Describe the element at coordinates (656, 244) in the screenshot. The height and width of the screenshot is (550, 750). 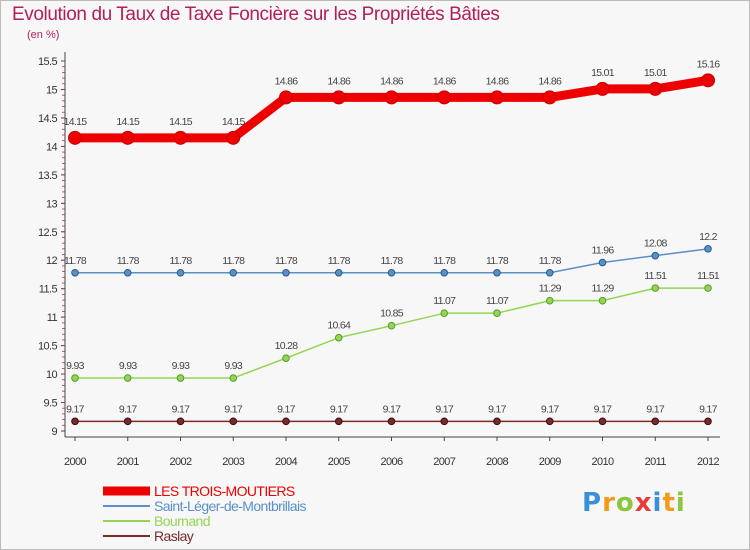
I see `data-label: 12.08` at that location.